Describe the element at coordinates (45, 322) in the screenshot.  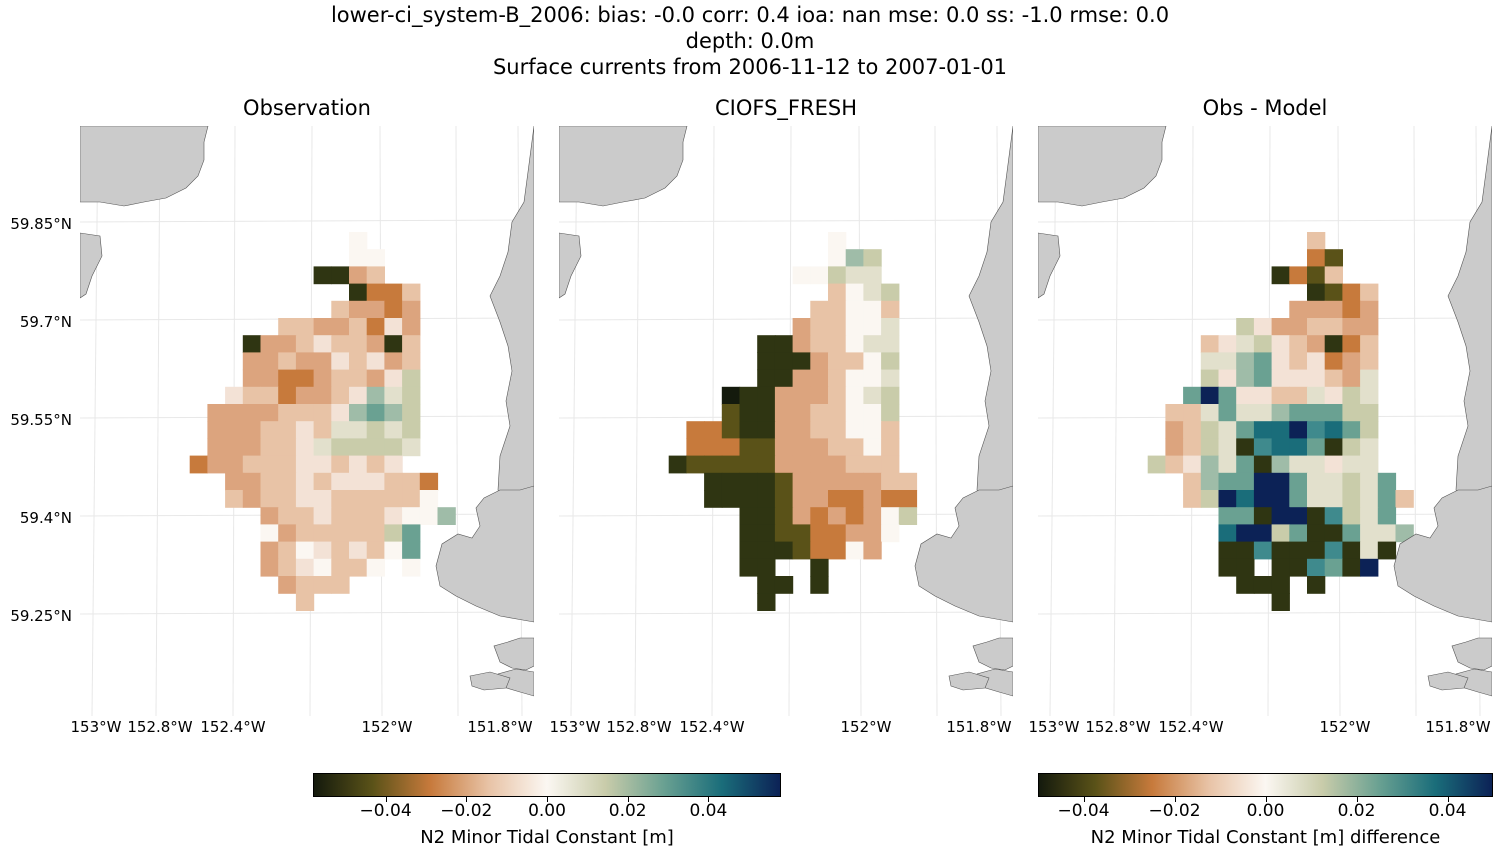
I see `lat-tick-label: 59.7°N` at that location.